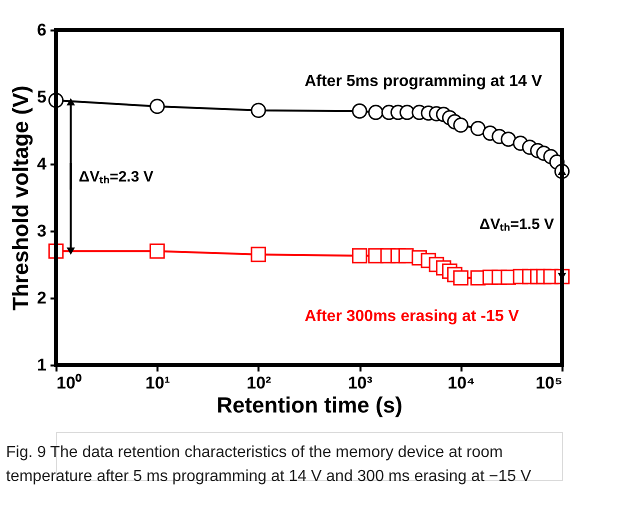 The image size is (624, 521). I want to click on y-tick-label: 6, so click(41, 30).